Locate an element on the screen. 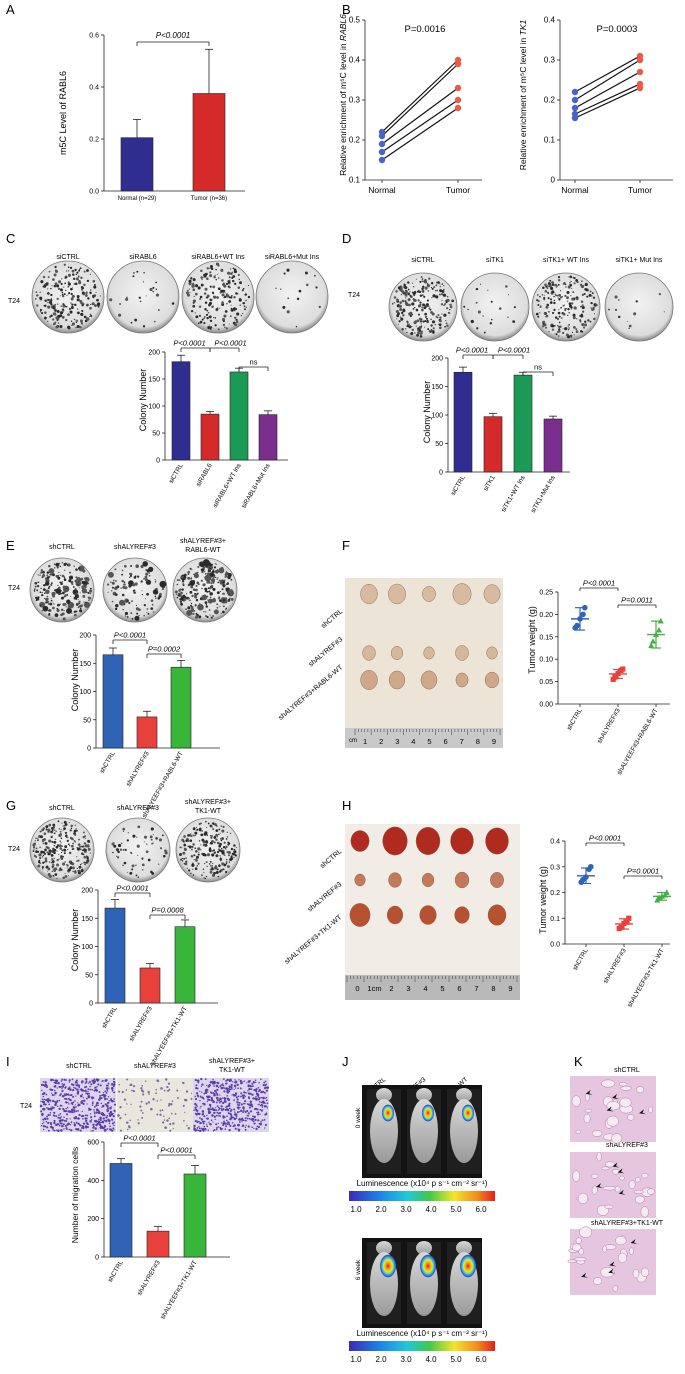 The image size is (685, 1374). panel-f-ruler-label: 1 is located at coordinates (365, 741).